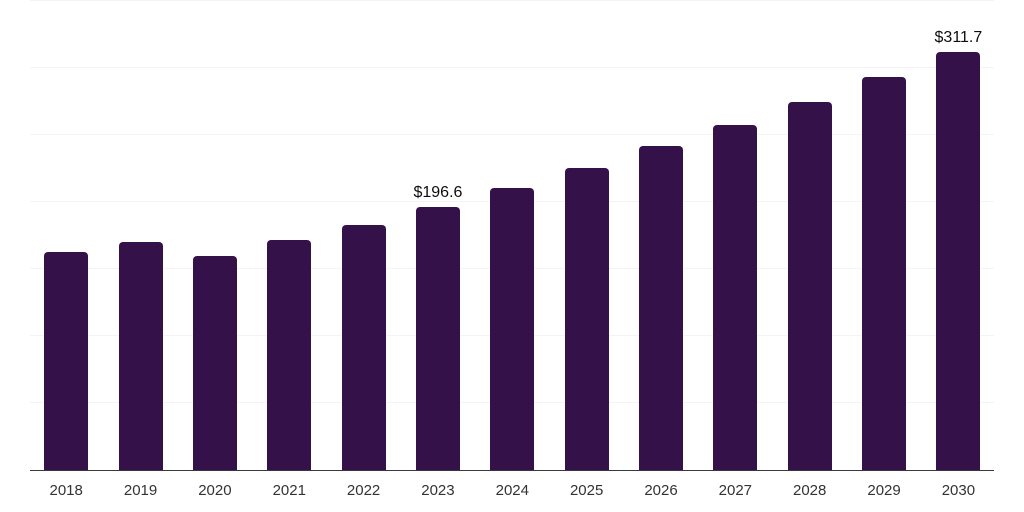  Describe the element at coordinates (958, 261) in the screenshot. I see `bar-2030` at that location.